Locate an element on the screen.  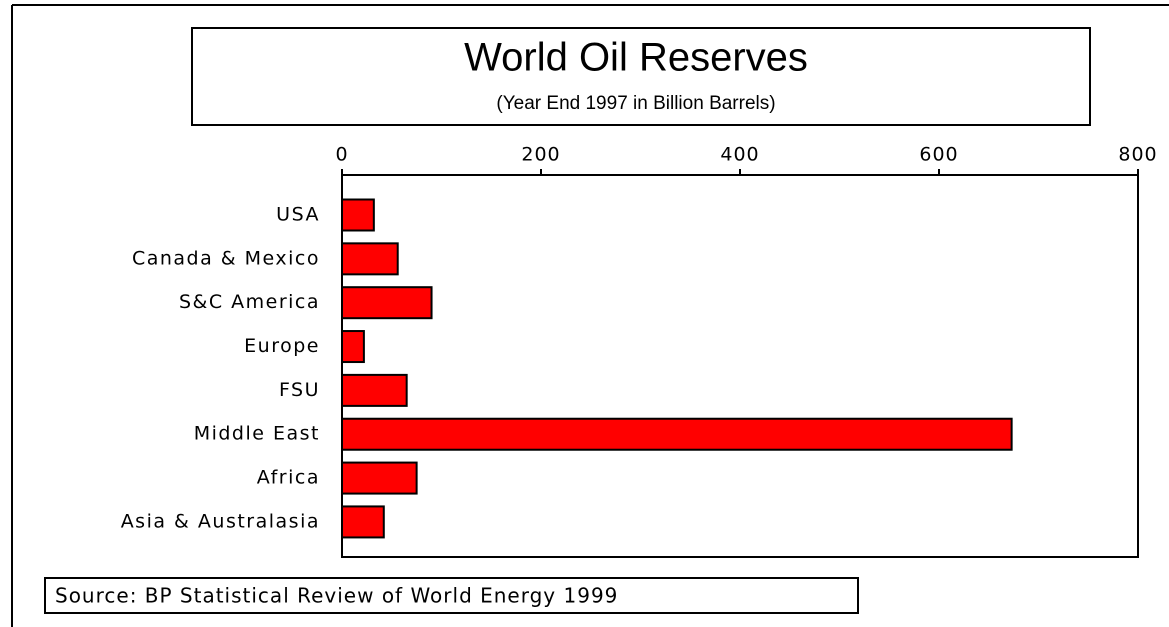
source-box is located at coordinates (451, 595).